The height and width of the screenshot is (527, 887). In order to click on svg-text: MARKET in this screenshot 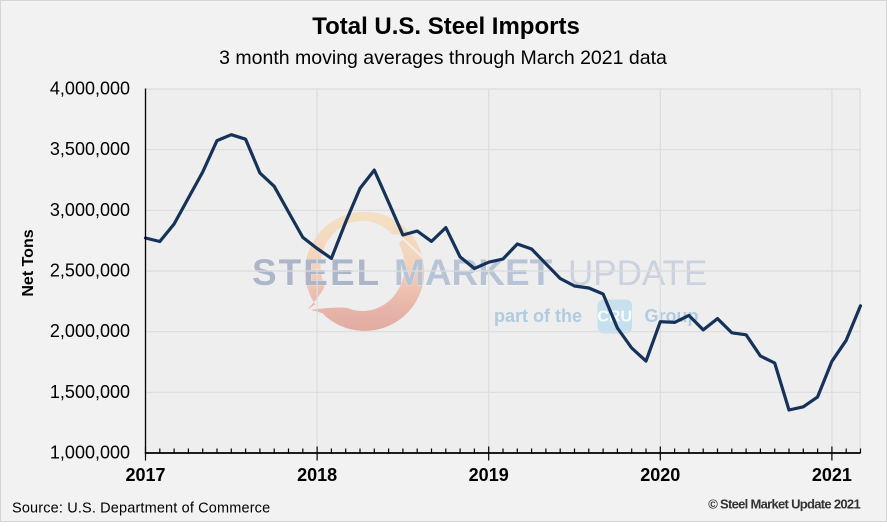, I will do `click(473, 272)`.